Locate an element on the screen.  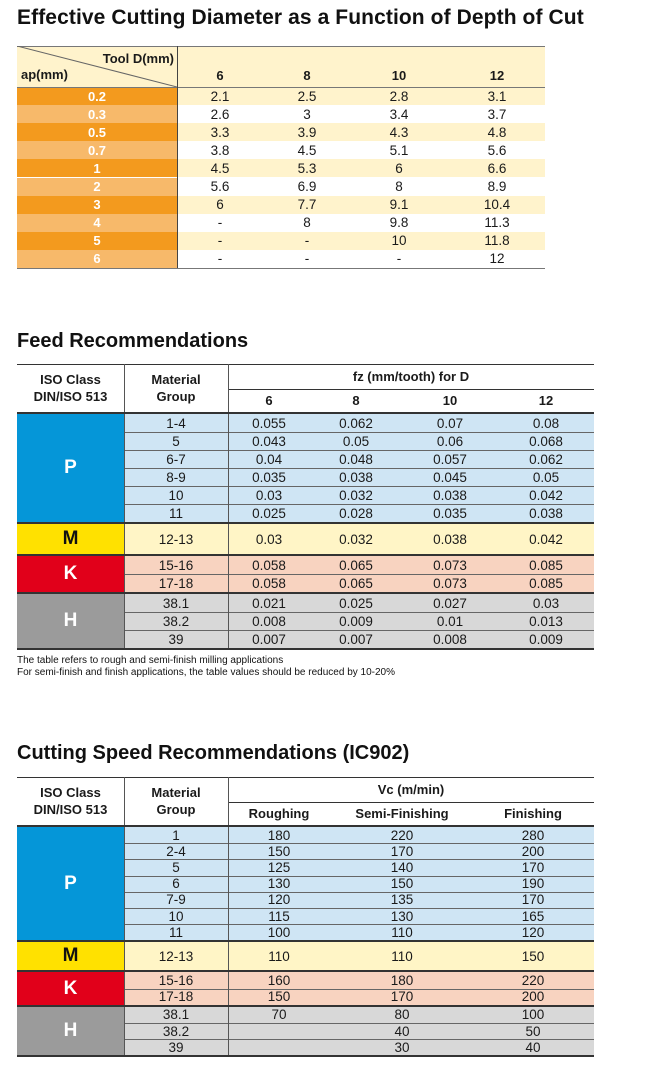
value-cell: 80 is located at coordinates (402, 1015).